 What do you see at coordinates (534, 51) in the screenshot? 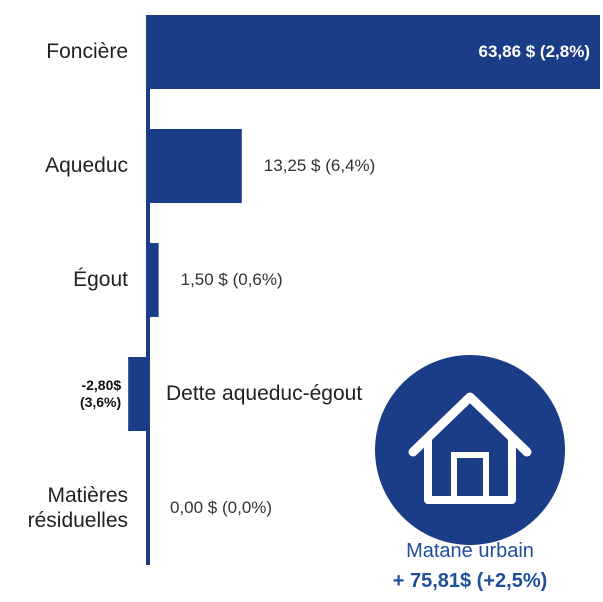
I see `value-label: 63,86 $ (2,8%)` at bounding box center [534, 51].